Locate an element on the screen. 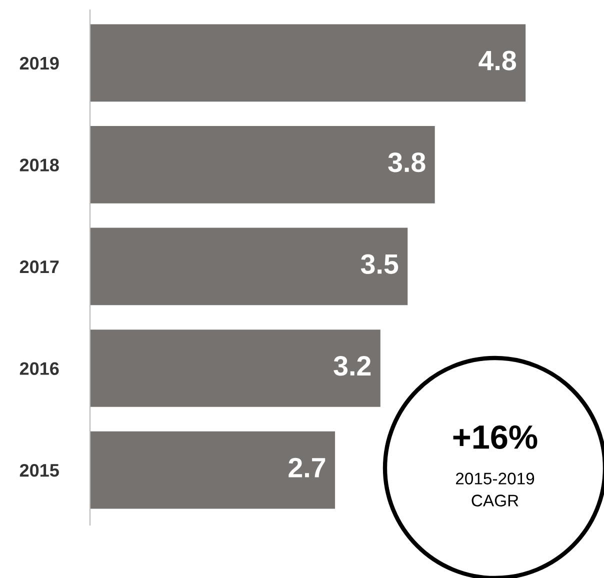 This screenshot has width=604, height=578. y-tick-label: 2019 is located at coordinates (39, 63).